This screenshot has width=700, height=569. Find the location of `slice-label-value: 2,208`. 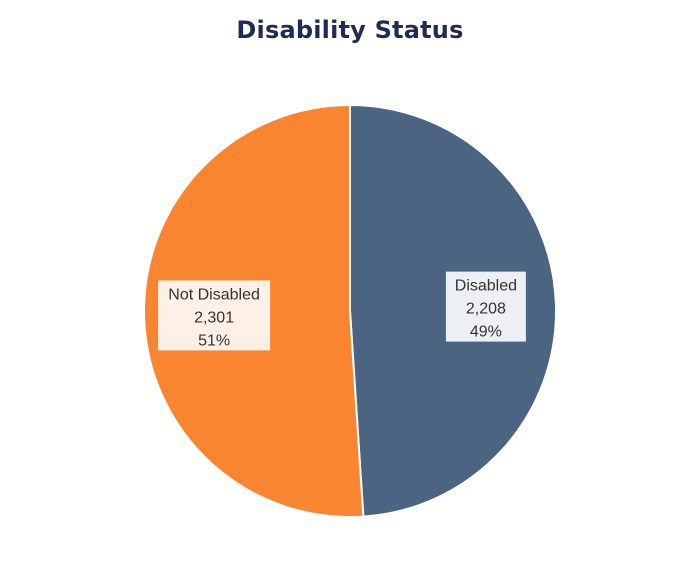

slice-label-value: 2,208 is located at coordinates (486, 309).